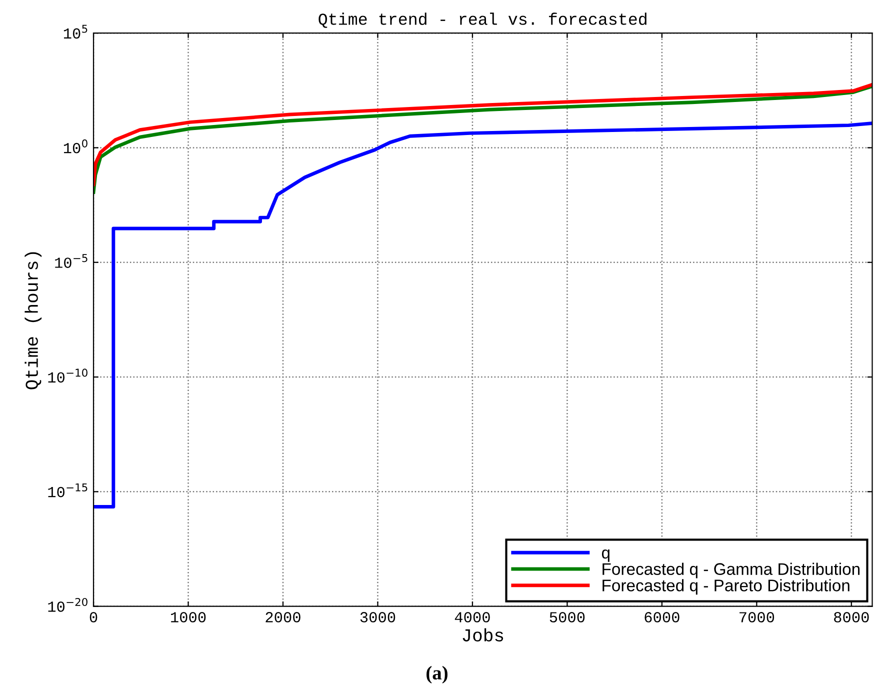  I want to click on x-tick-label: 4000, so click(472, 617).